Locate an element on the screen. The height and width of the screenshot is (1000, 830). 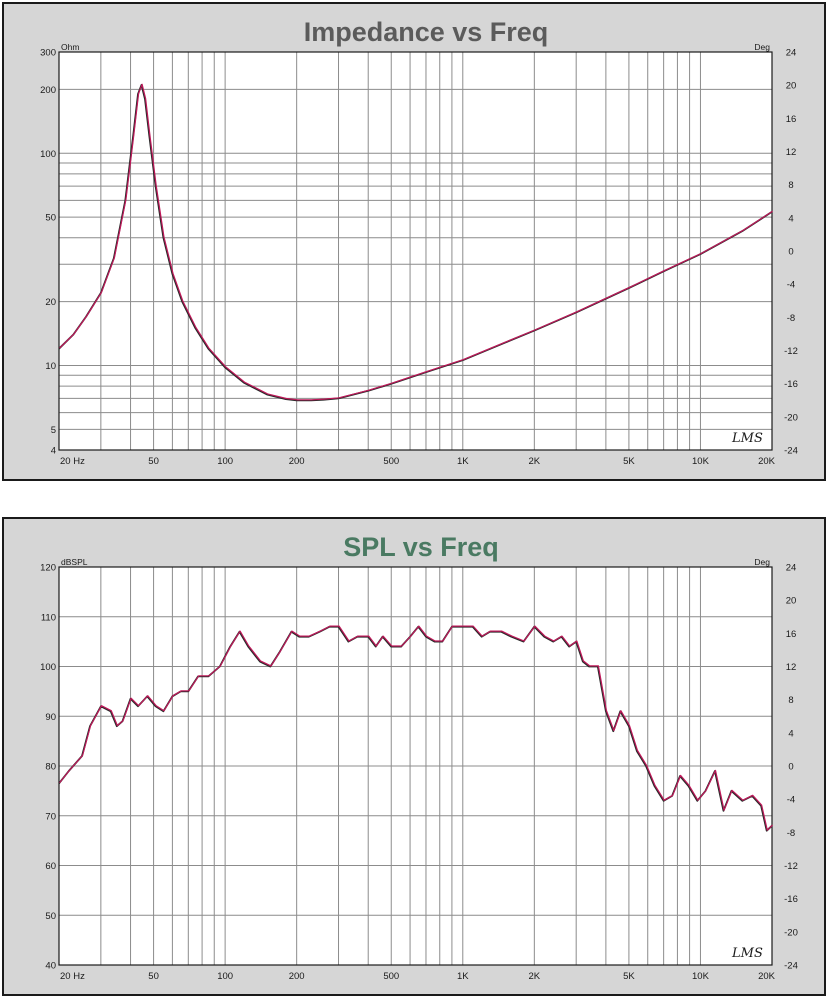
spl-y-tick-label: 60 is located at coordinates (50, 866).